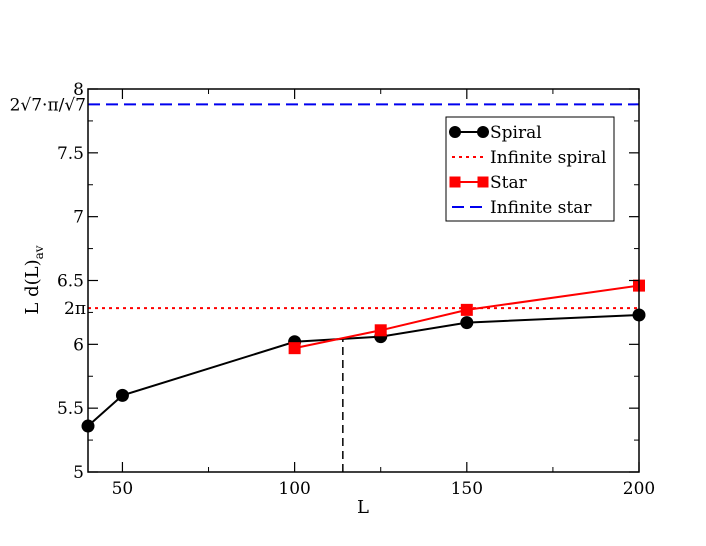 The image size is (706, 546). What do you see at coordinates (32, 286) in the screenshot?
I see `y-axis-label-main: L d(L)` at bounding box center [32, 286].